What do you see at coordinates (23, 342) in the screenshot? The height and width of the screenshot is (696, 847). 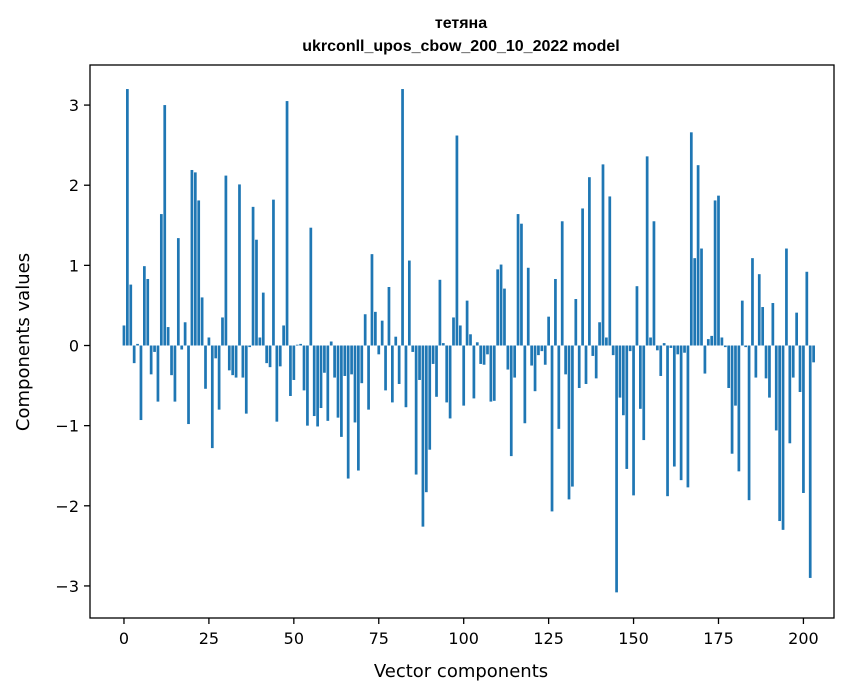 I see `y-axis-label: Components values` at bounding box center [23, 342].